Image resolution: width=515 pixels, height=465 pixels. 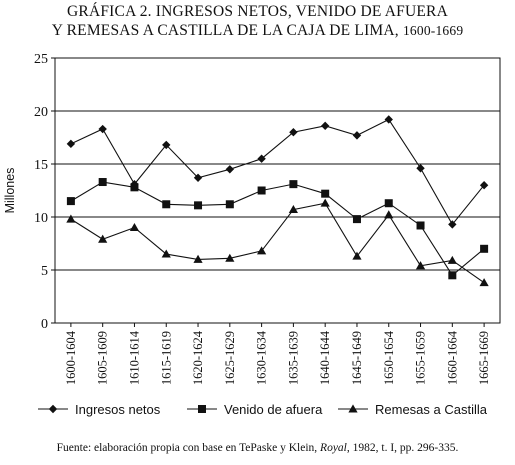 What do you see at coordinates (333, 448) in the screenshot?
I see `source-italic: Royal` at bounding box center [333, 448].